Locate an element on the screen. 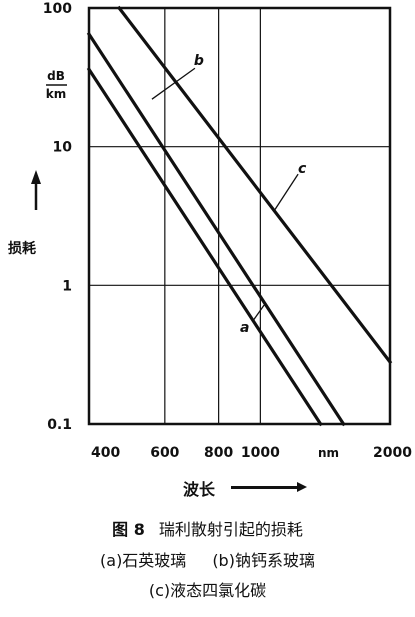 This screenshot has width=415, height=617. y-tick-label-100: 100 is located at coordinates (57, 9).